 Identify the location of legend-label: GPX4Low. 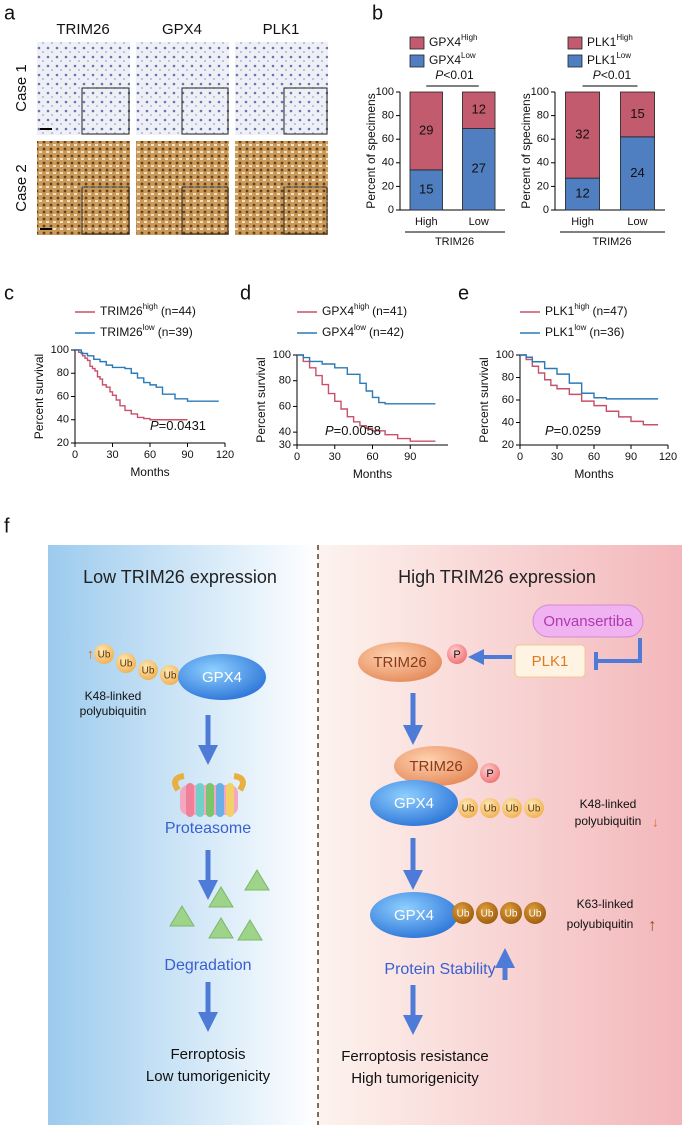
(452, 59).